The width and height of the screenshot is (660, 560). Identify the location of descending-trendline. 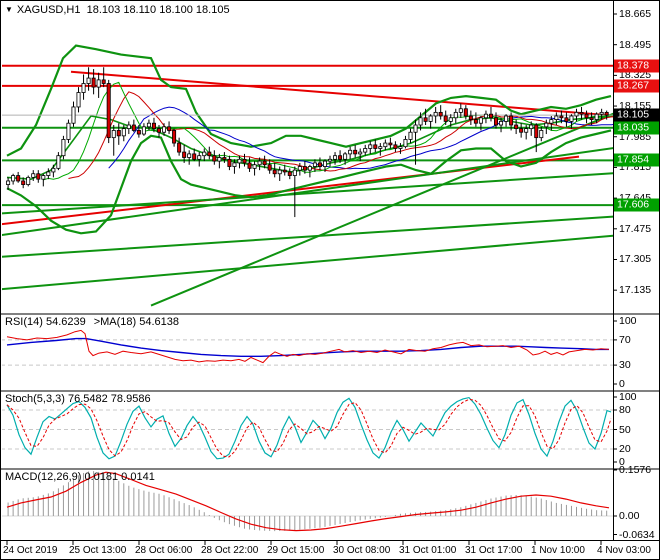
(343, 93).